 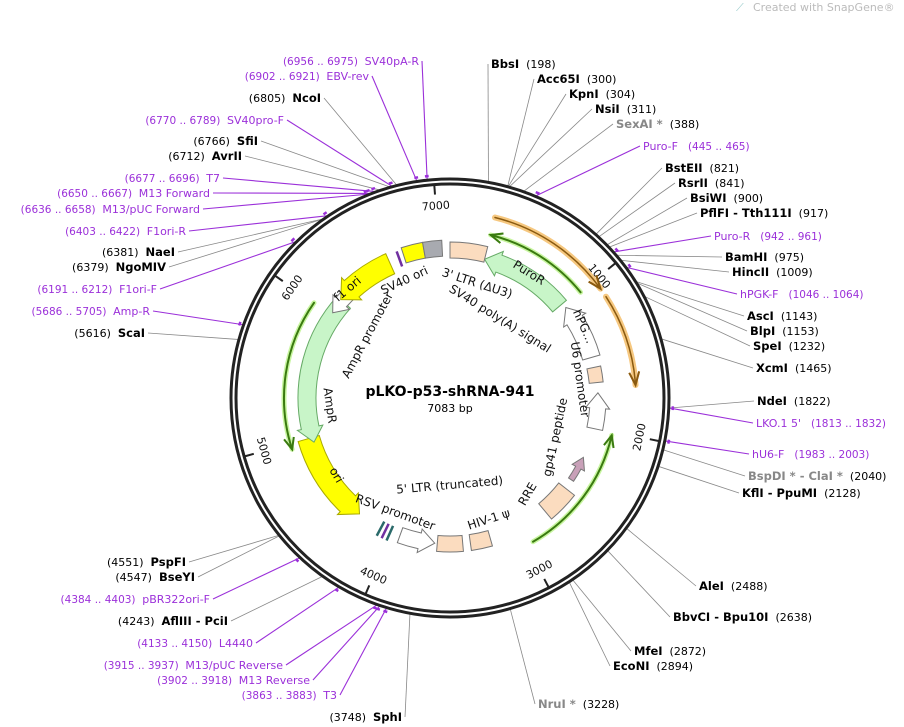 What do you see at coordinates (215, 141) in the screenshot?
I see `site-position: (6766)` at bounding box center [215, 141].